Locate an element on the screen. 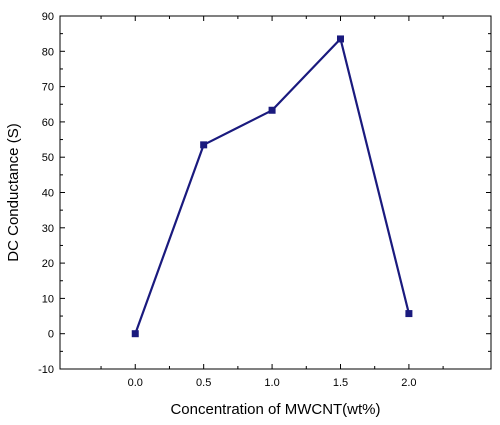  y-tick-label: 0 is located at coordinates (51, 335).